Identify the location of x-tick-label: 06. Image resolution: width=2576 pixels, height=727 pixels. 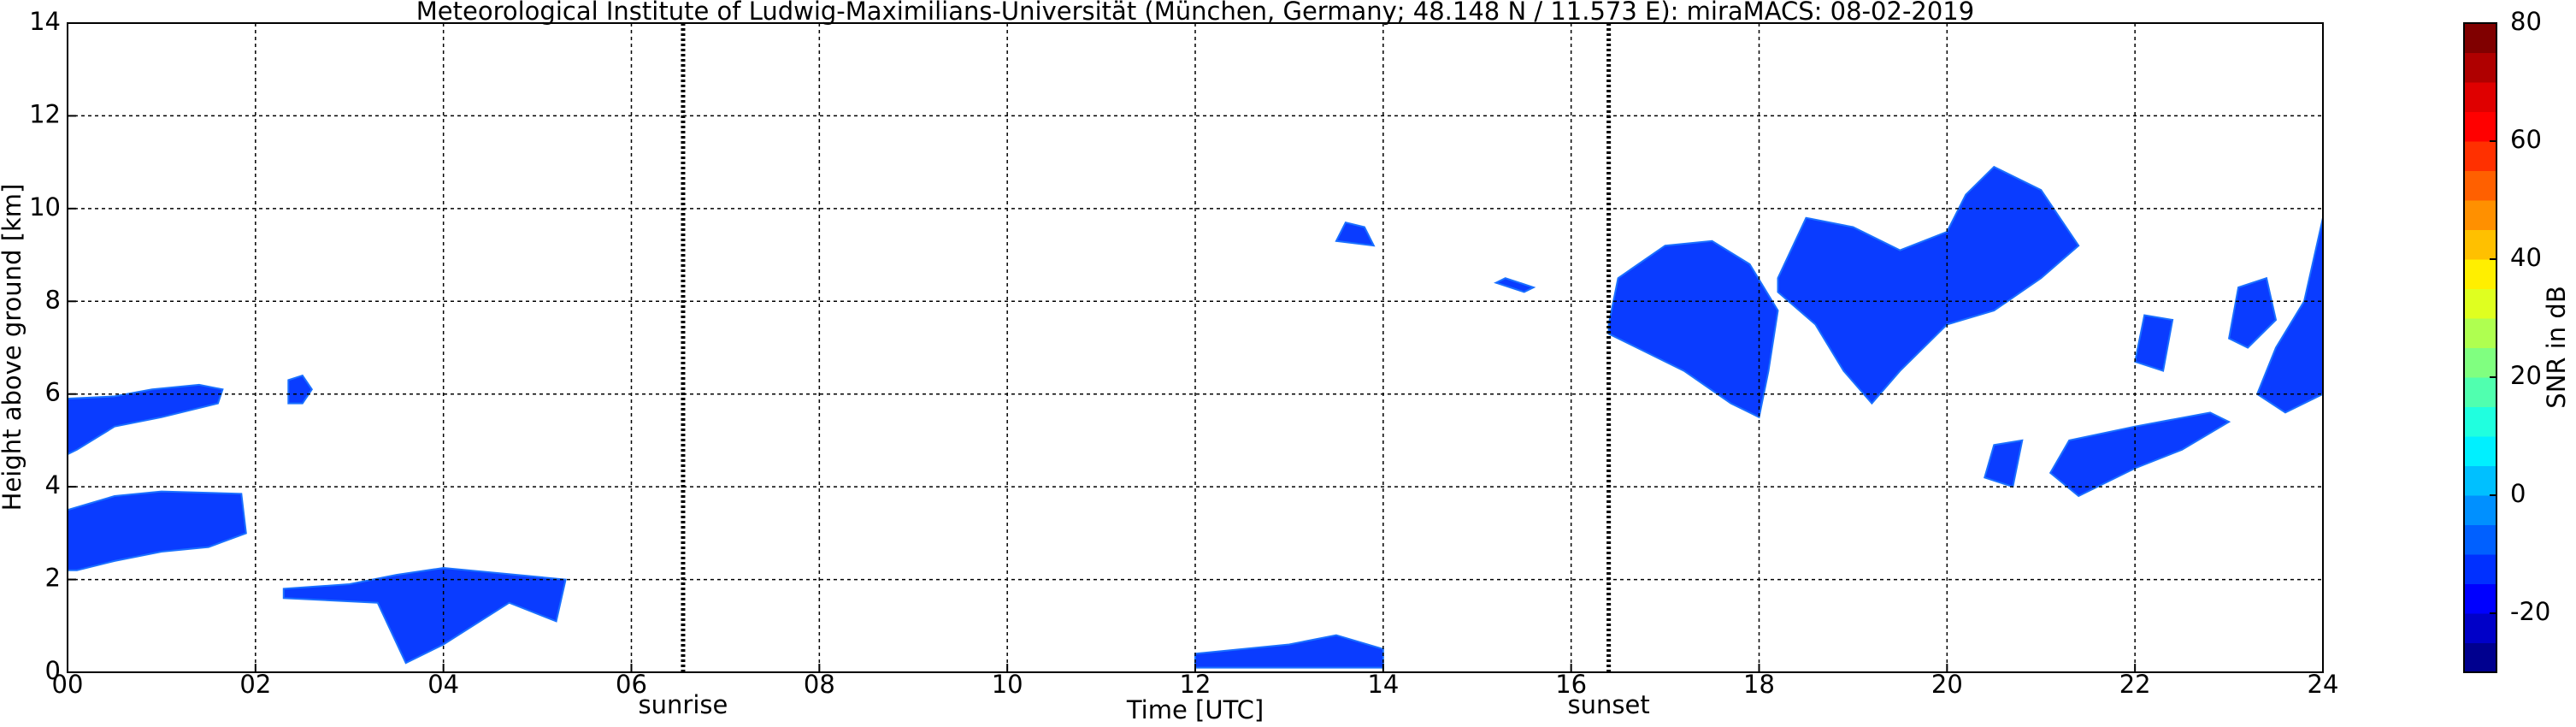
(631, 684).